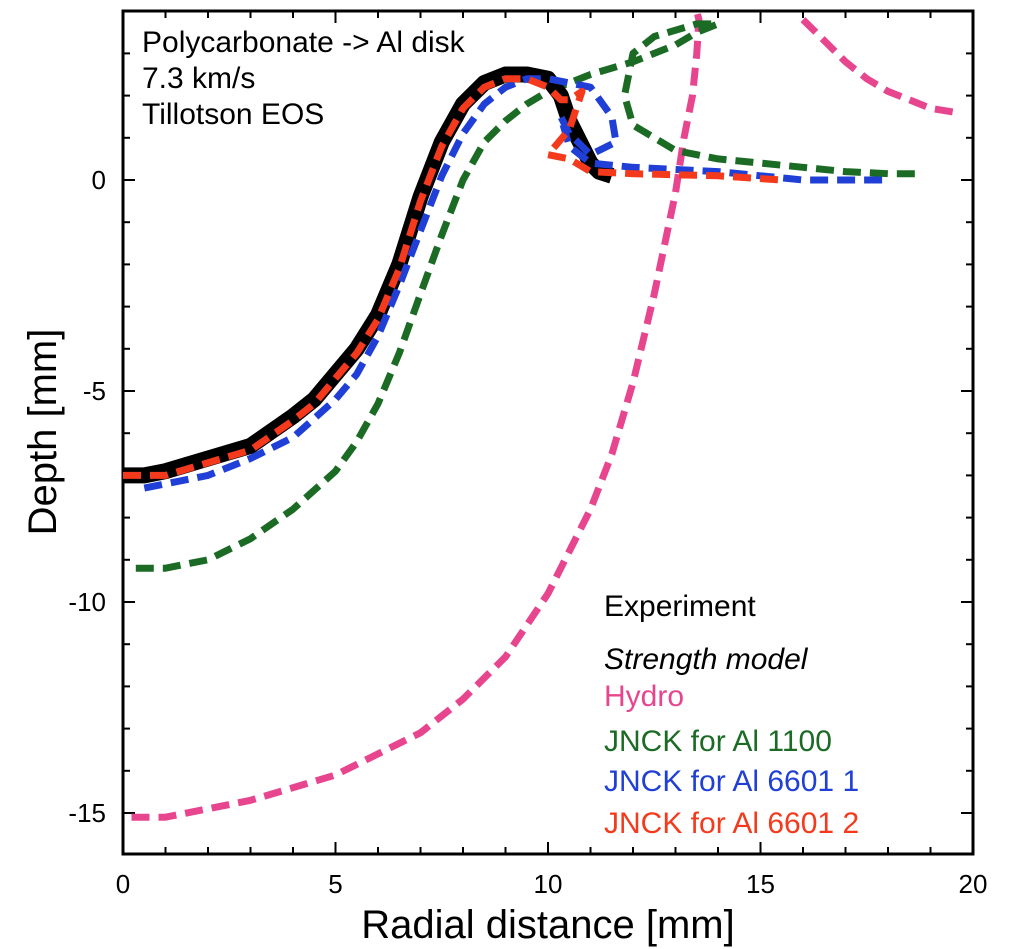 The image size is (1011, 949). Describe the element at coordinates (94, 391) in the screenshot. I see `y-tick-label: -5` at that location.